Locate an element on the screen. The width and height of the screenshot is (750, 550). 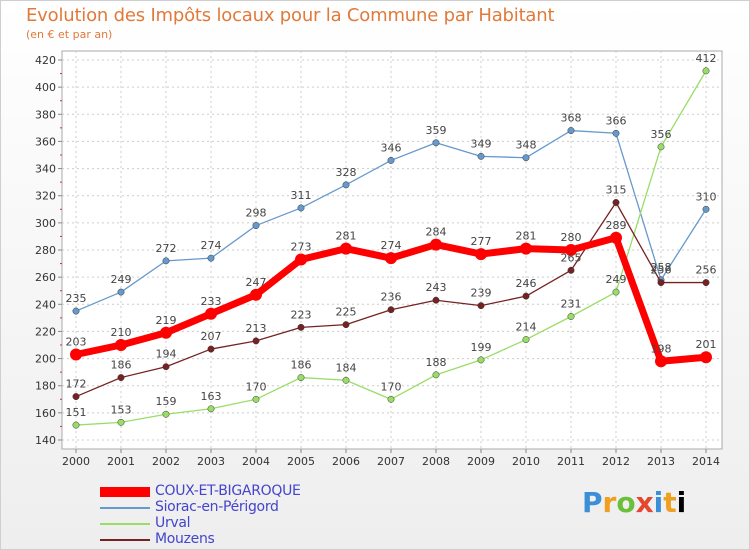
data-label-2: 231 is located at coordinates (571, 304).